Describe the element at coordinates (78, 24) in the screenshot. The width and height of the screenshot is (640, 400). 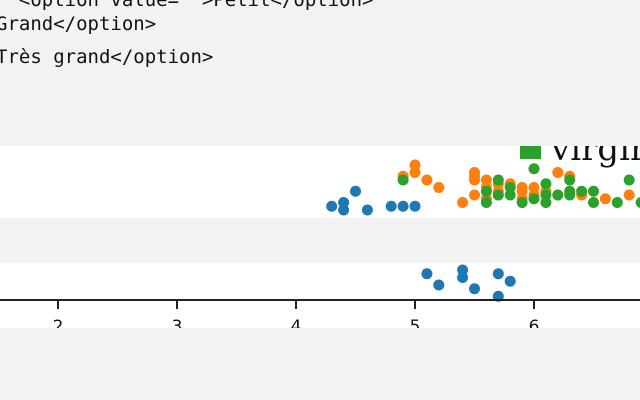
I see `code-line: Grand</option>` at that location.